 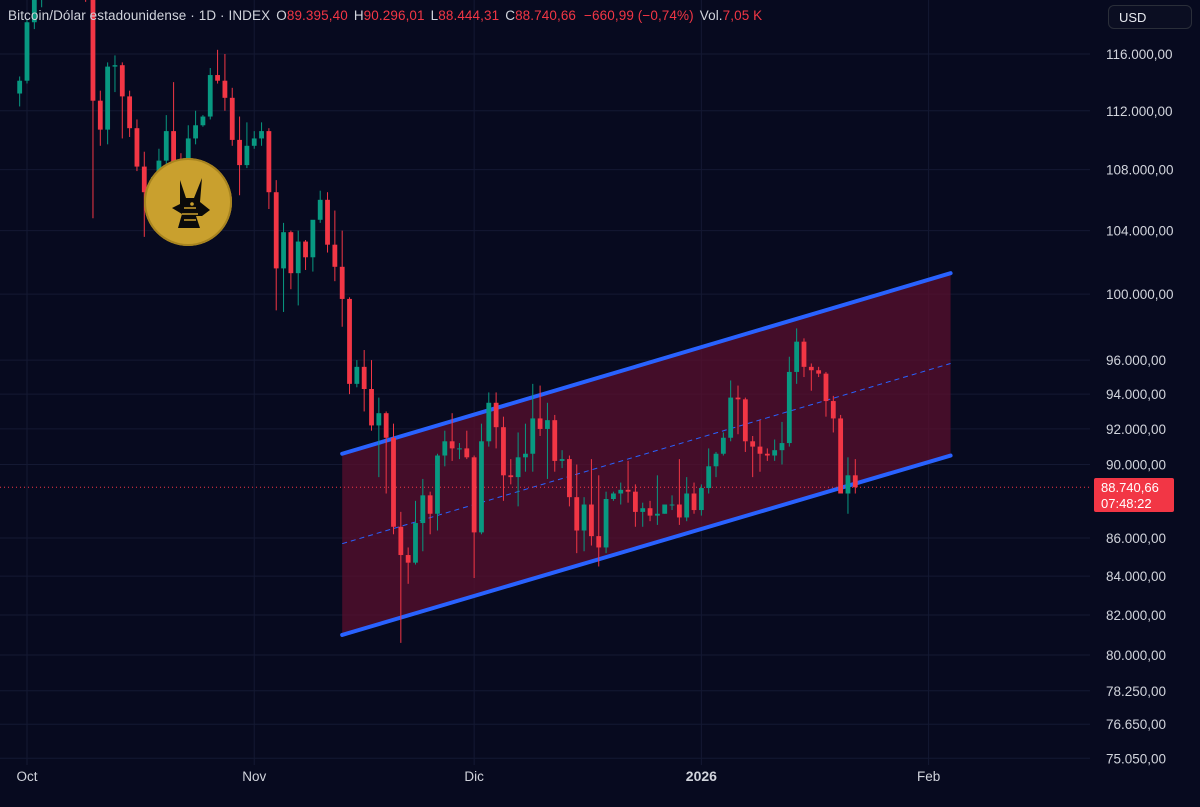 I want to click on price-tick-label: 94.000,00, so click(x=1136, y=394).